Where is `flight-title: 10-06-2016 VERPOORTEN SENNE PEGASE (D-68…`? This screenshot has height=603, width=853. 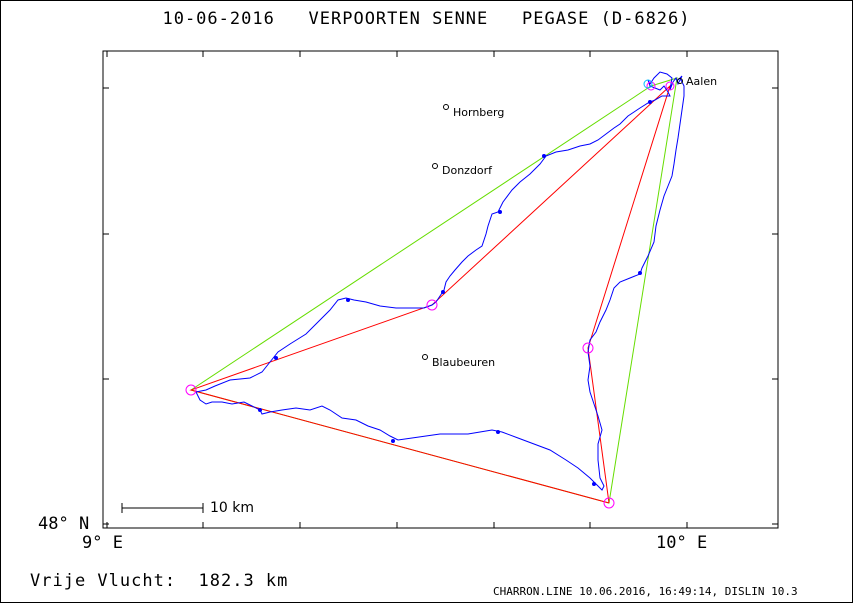
flight-title: 10-06-2016 VERPOORTEN SENNE PEGASE (D-68… is located at coordinates (426, 19).